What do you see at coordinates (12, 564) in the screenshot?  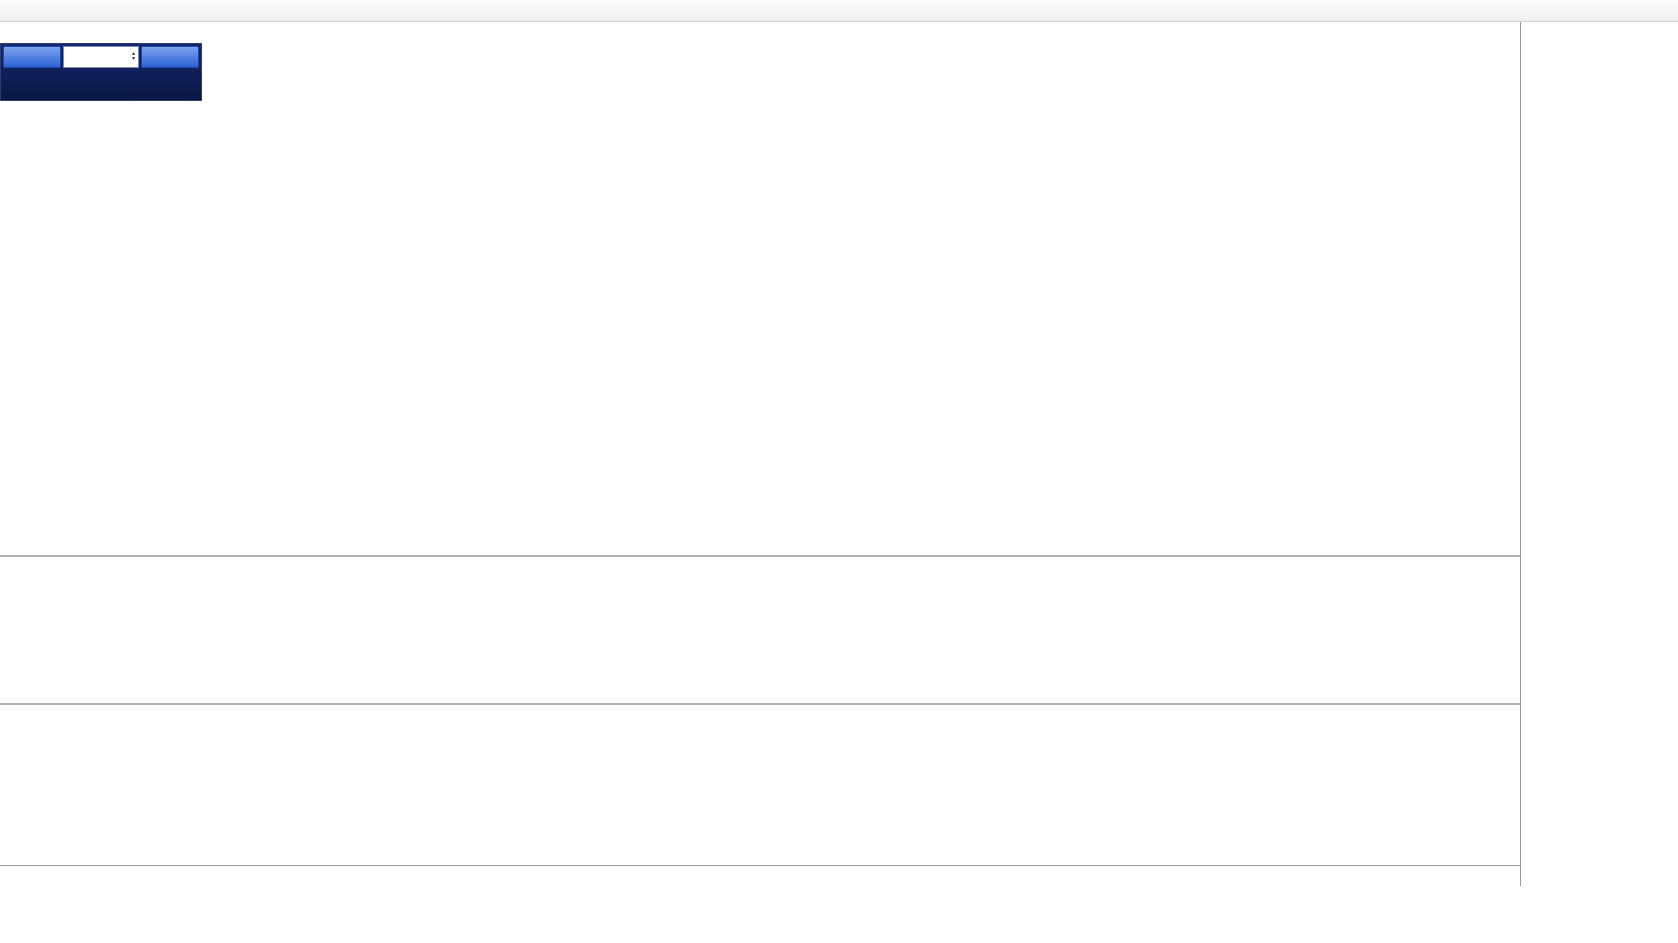 I see `macd-label` at bounding box center [12, 564].